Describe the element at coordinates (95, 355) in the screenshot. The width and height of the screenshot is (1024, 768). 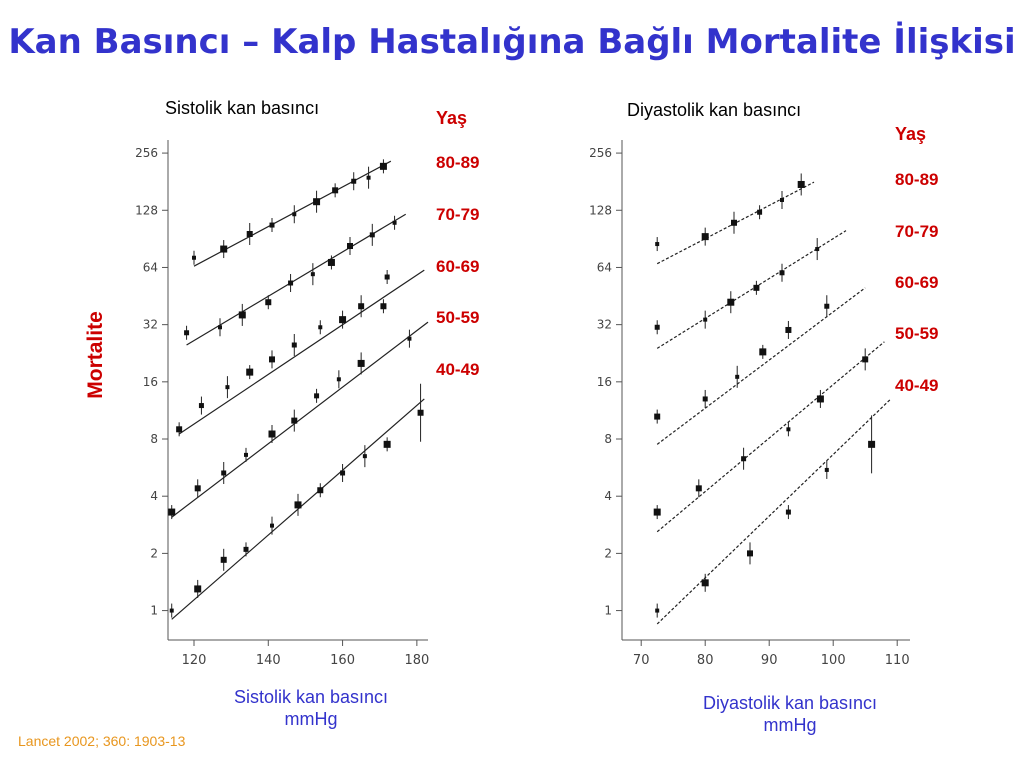
I see `y-axis-label: Mortalite` at that location.